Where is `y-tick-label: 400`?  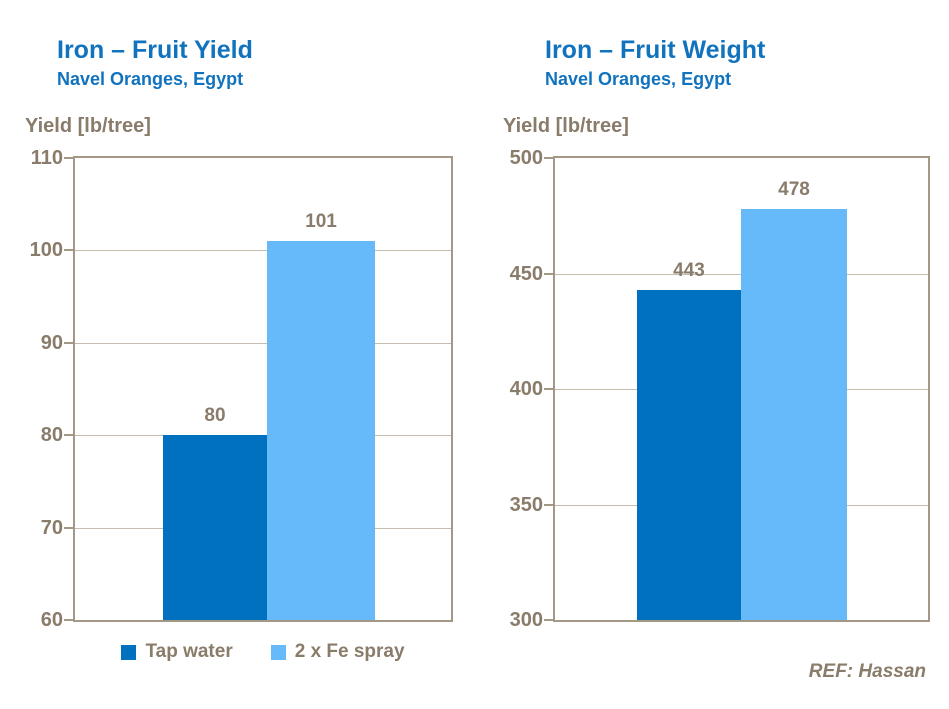
y-tick-label: 400 is located at coordinates (526, 389).